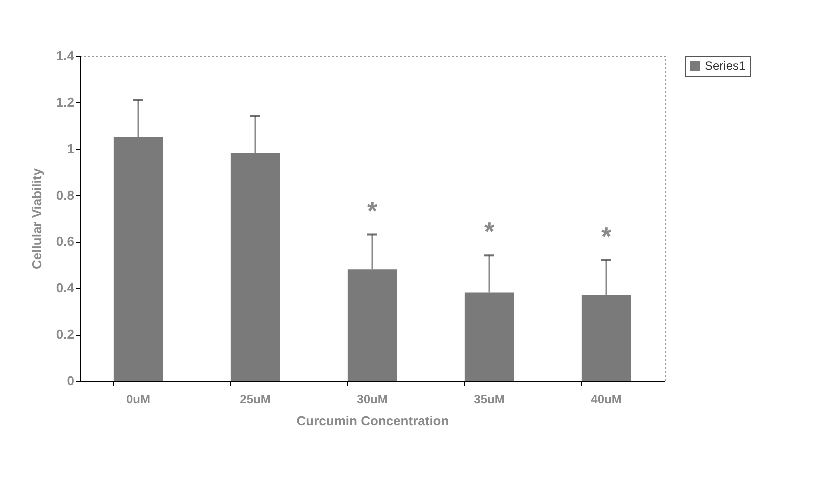 This screenshot has width=830, height=493. I want to click on legend-label: Series1, so click(725, 66).